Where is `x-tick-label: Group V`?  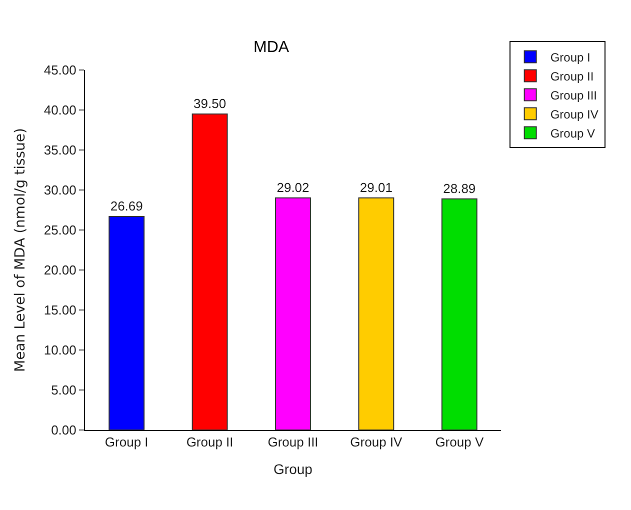
x-tick-label: Group V is located at coordinates (459, 442).